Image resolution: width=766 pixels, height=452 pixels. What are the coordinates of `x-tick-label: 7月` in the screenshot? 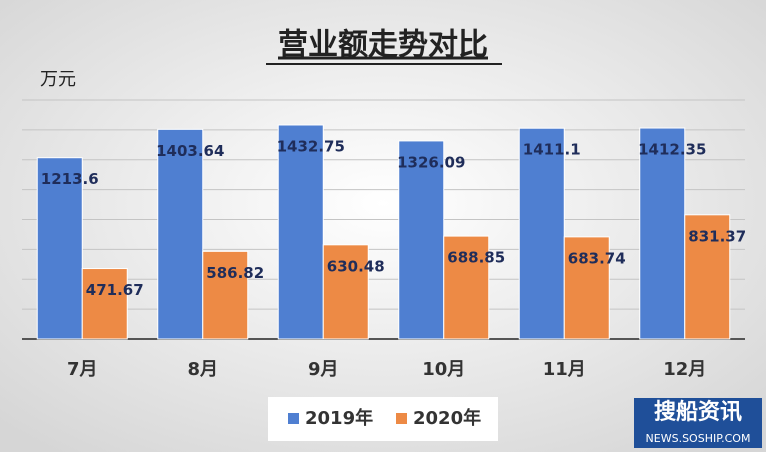 It's located at (82, 369).